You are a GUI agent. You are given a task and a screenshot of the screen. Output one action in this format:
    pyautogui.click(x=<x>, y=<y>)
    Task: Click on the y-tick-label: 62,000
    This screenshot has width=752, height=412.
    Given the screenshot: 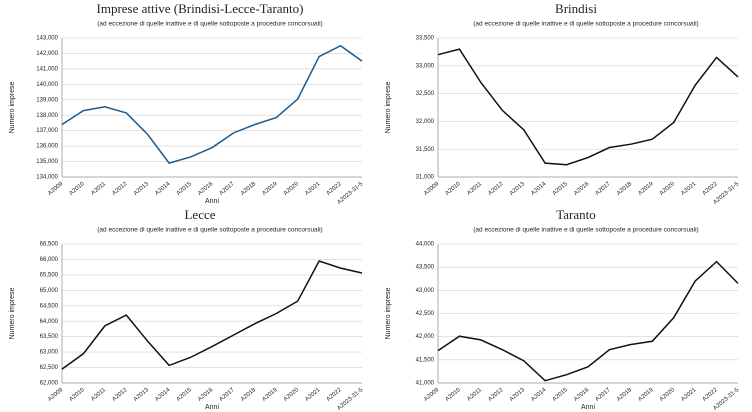 What is the action you would take?
    pyautogui.click(x=49, y=384)
    